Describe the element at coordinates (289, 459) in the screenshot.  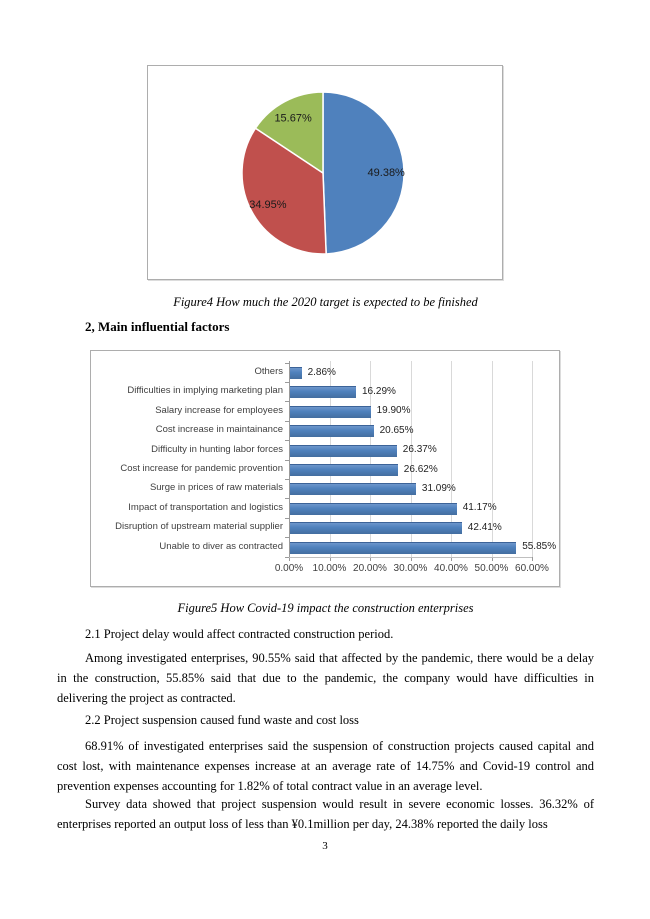
I see `y-axis-line` at that location.